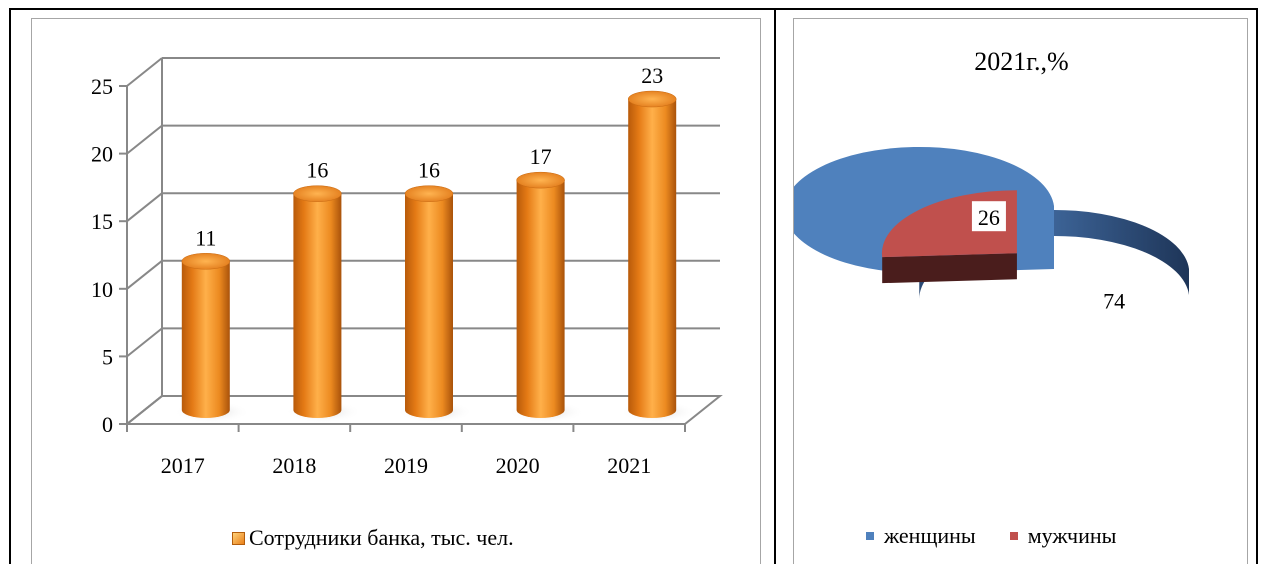 The height and width of the screenshot is (565, 1266). Describe the element at coordinates (429, 305) in the screenshot. I see `bar-2019` at that location.